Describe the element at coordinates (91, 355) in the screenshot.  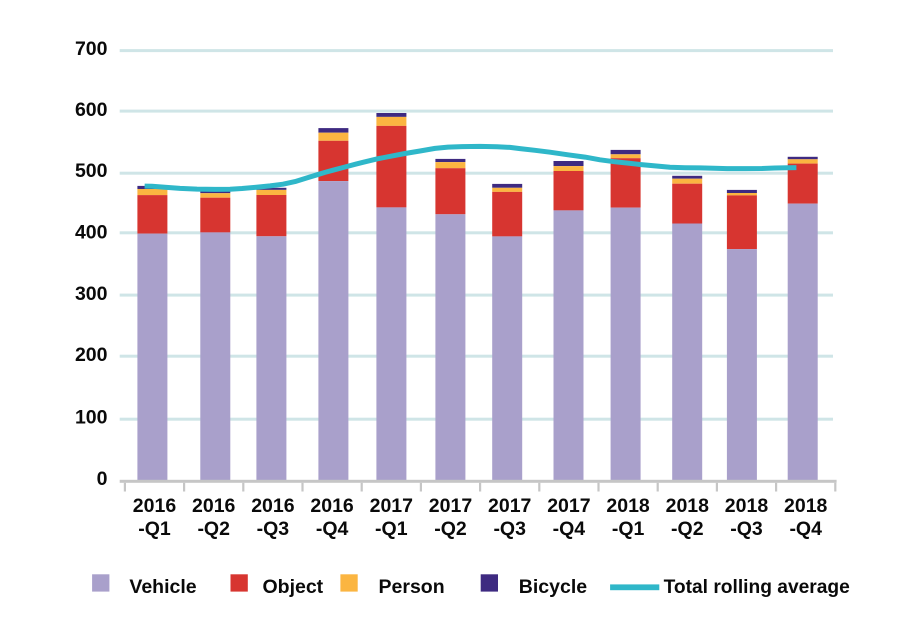
I see `svg-text: 200` at that location.